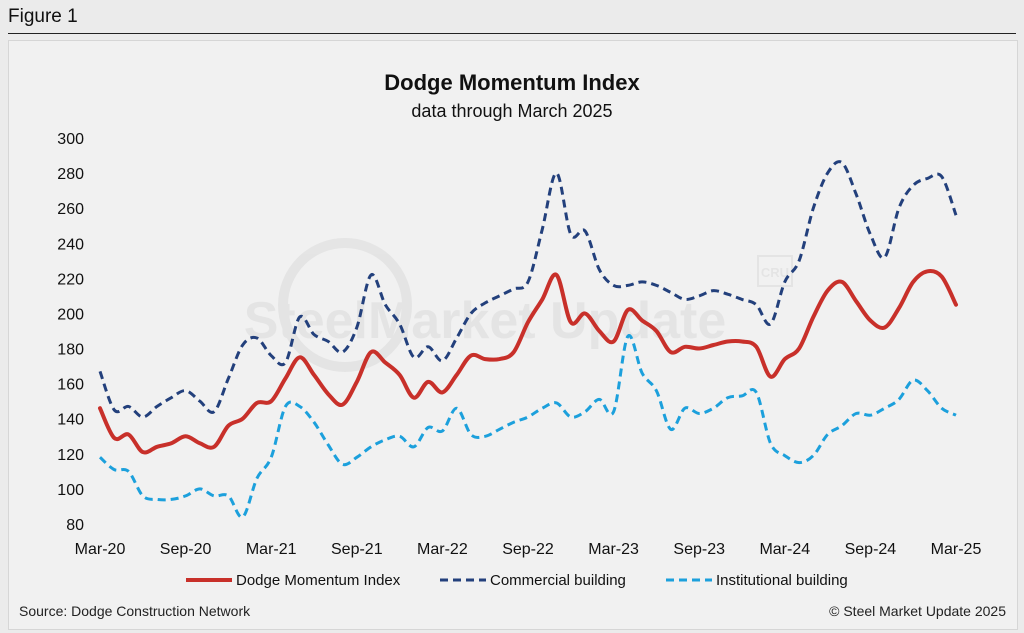 Image resolution: width=1024 pixels, height=633 pixels. What do you see at coordinates (135, 611) in the screenshot?
I see `source-note: Source: Dodge Construction Network` at bounding box center [135, 611].